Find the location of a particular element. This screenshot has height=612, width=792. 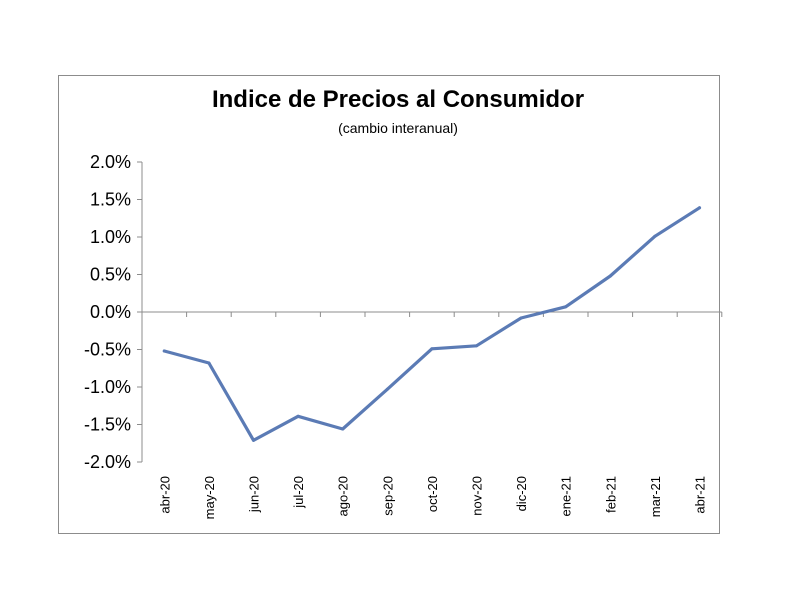

chart-subtitle: (cambio interanual) is located at coordinates (398, 128).